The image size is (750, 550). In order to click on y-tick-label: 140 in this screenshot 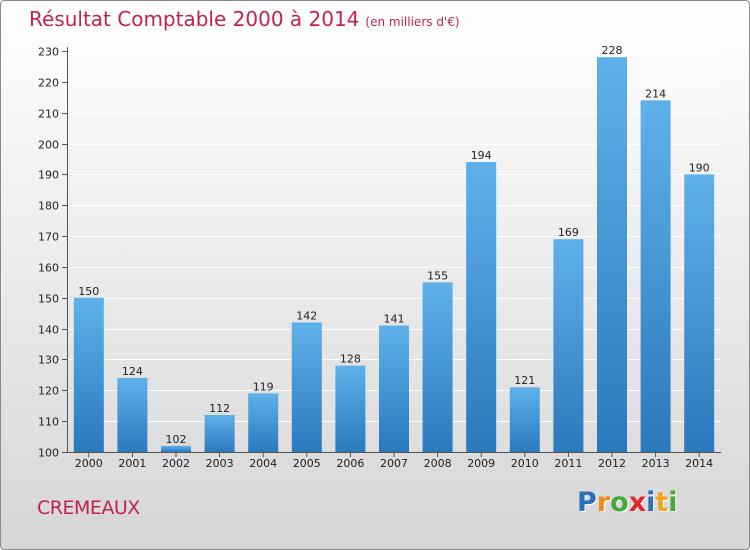, I will do `click(48, 330)`.